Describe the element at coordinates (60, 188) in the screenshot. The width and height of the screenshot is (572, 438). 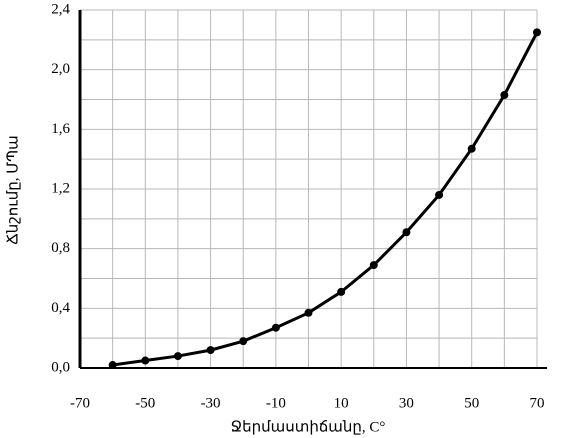
I see `y-tick-label: 1,2` at that location.